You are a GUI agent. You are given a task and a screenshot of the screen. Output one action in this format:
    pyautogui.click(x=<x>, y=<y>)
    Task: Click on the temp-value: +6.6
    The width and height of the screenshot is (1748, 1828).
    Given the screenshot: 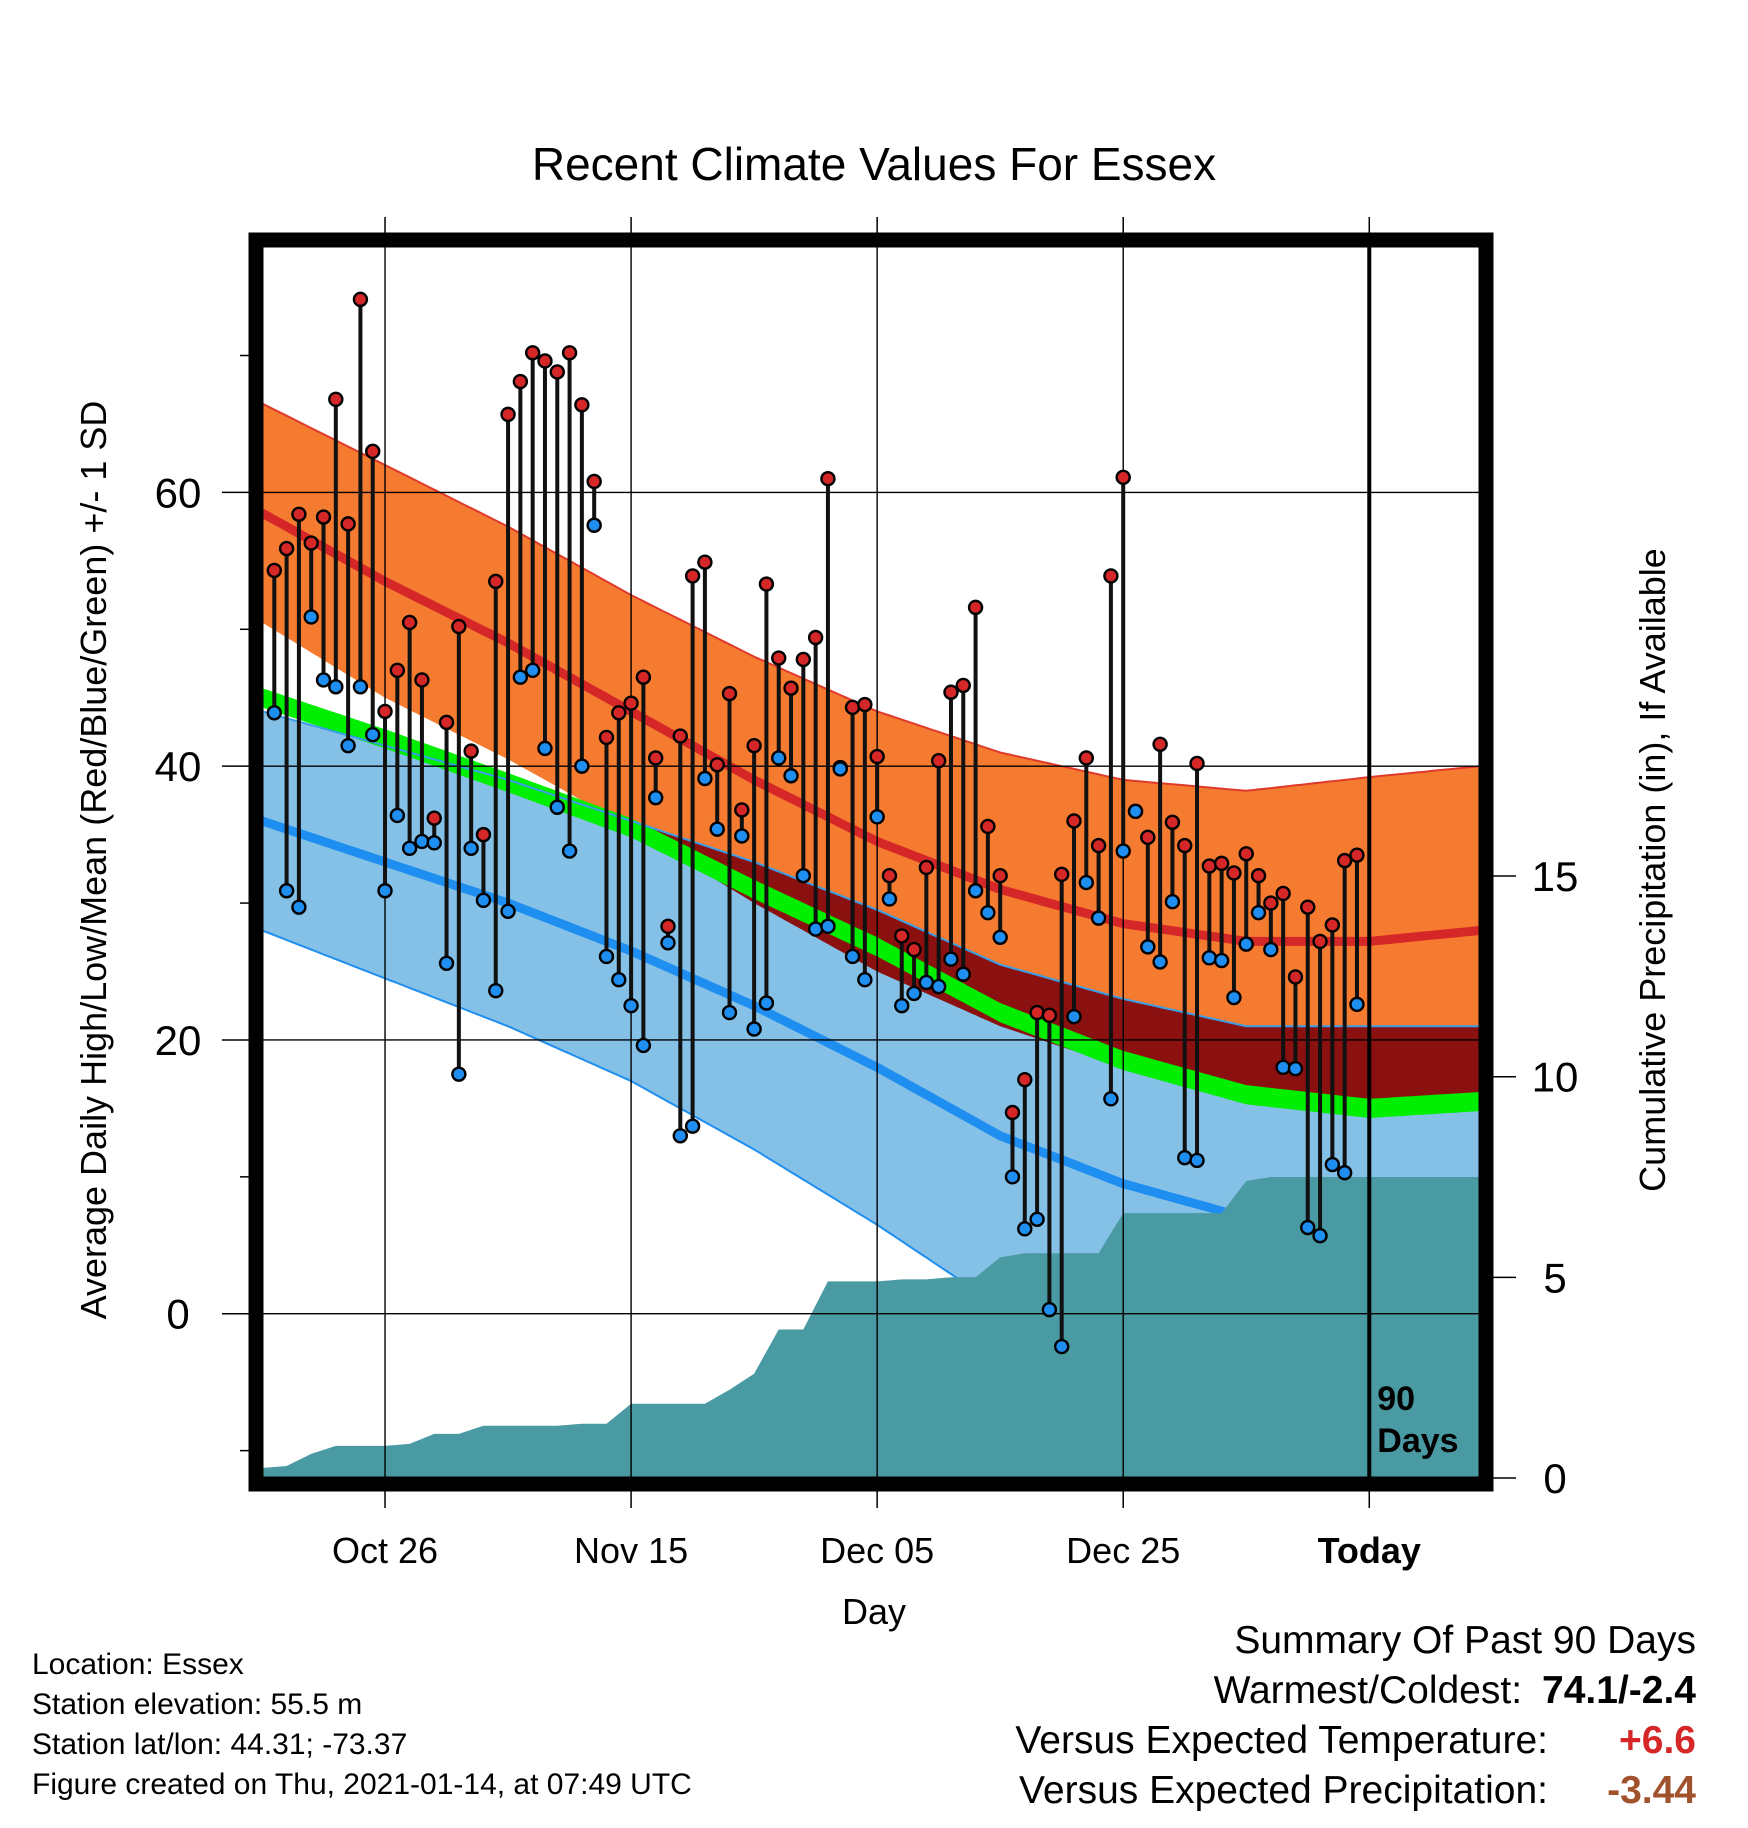 What is the action you would take?
    pyautogui.click(x=1657, y=1740)
    